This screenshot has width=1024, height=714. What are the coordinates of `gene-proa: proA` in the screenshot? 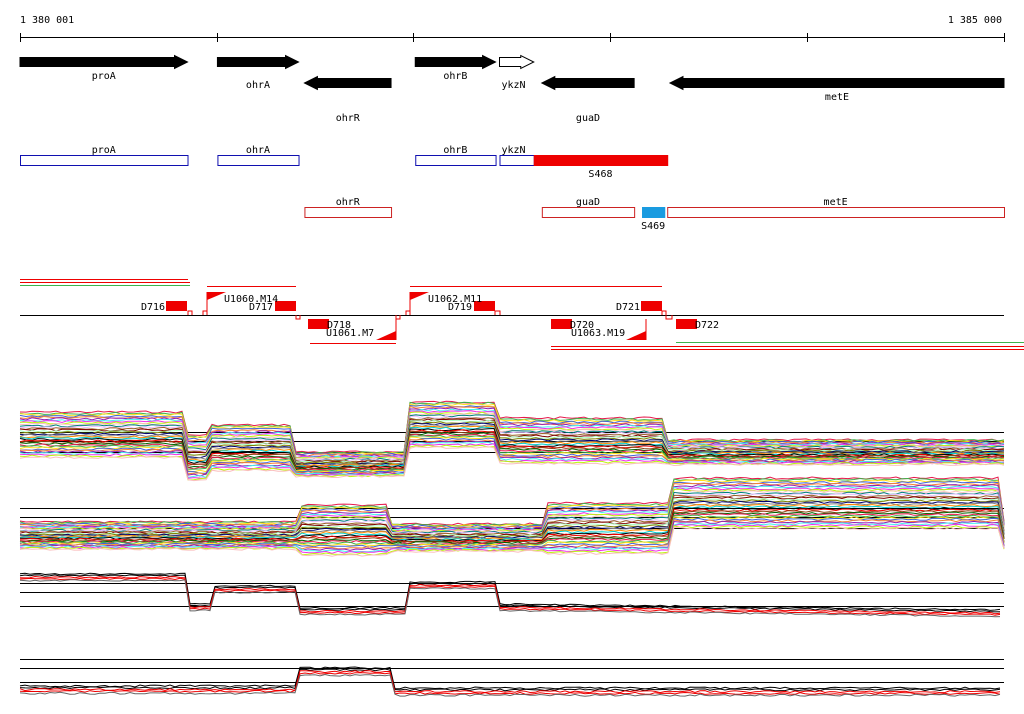 It's located at (104, 68).